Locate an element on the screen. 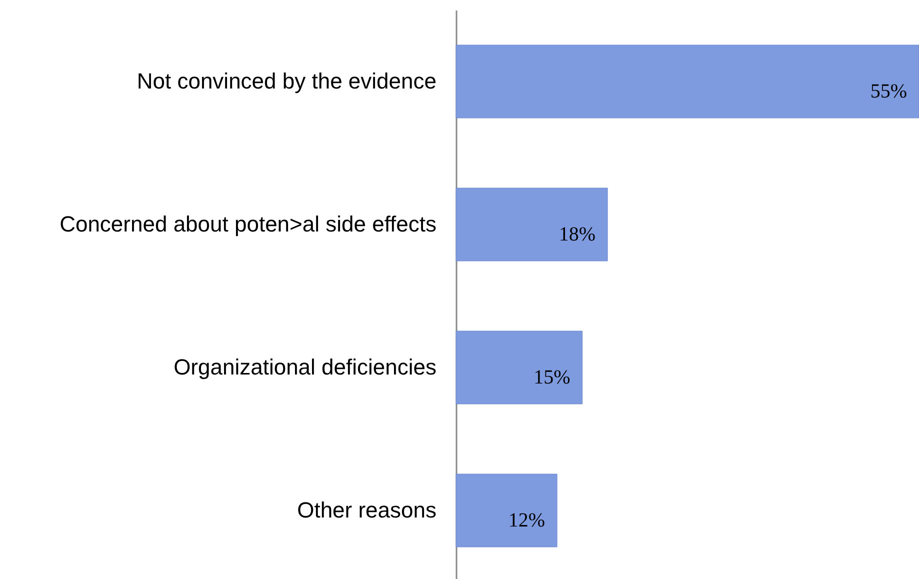 This screenshot has height=579, width=919. y-tick-label: Organizational deficiencies is located at coordinates (305, 367).